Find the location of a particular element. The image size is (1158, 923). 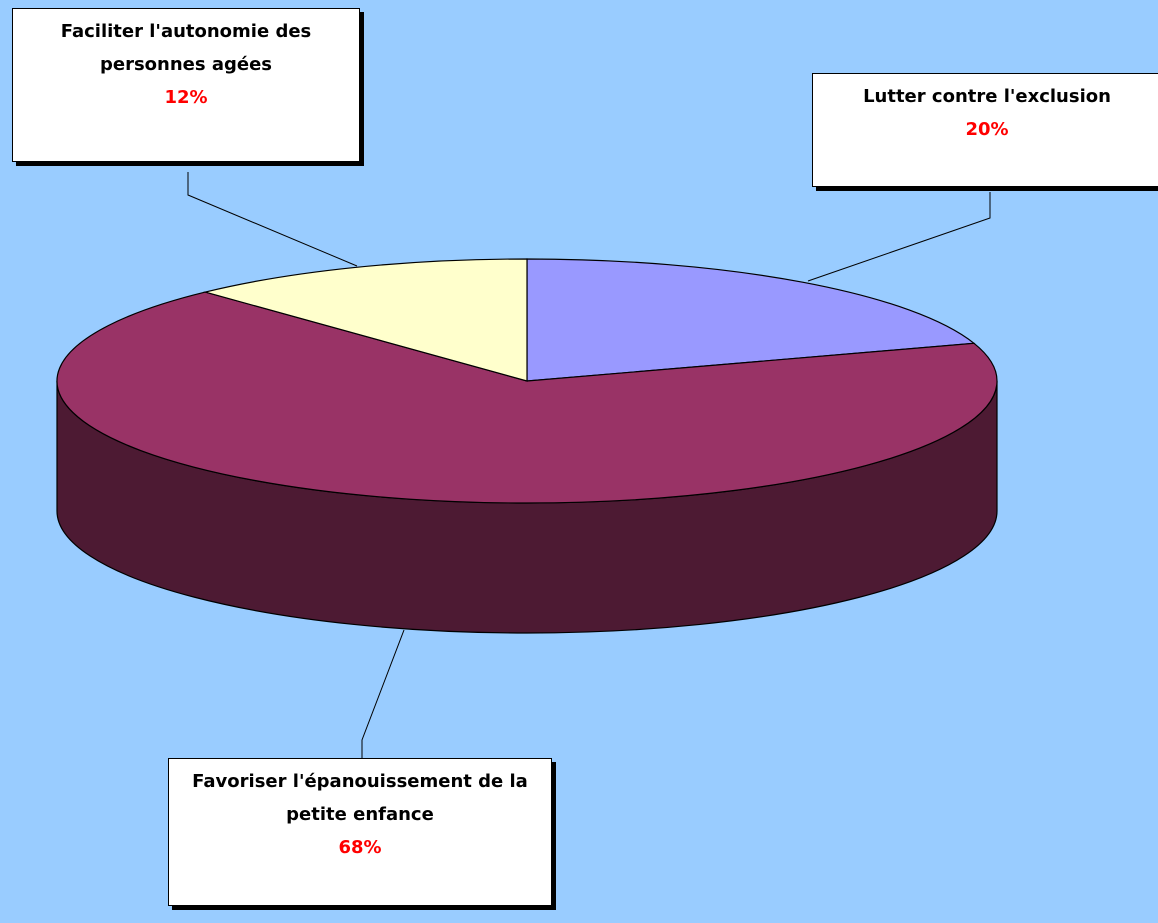

data-label-box: Lutter contre l'exclusion 20% is located at coordinates (985, 130).